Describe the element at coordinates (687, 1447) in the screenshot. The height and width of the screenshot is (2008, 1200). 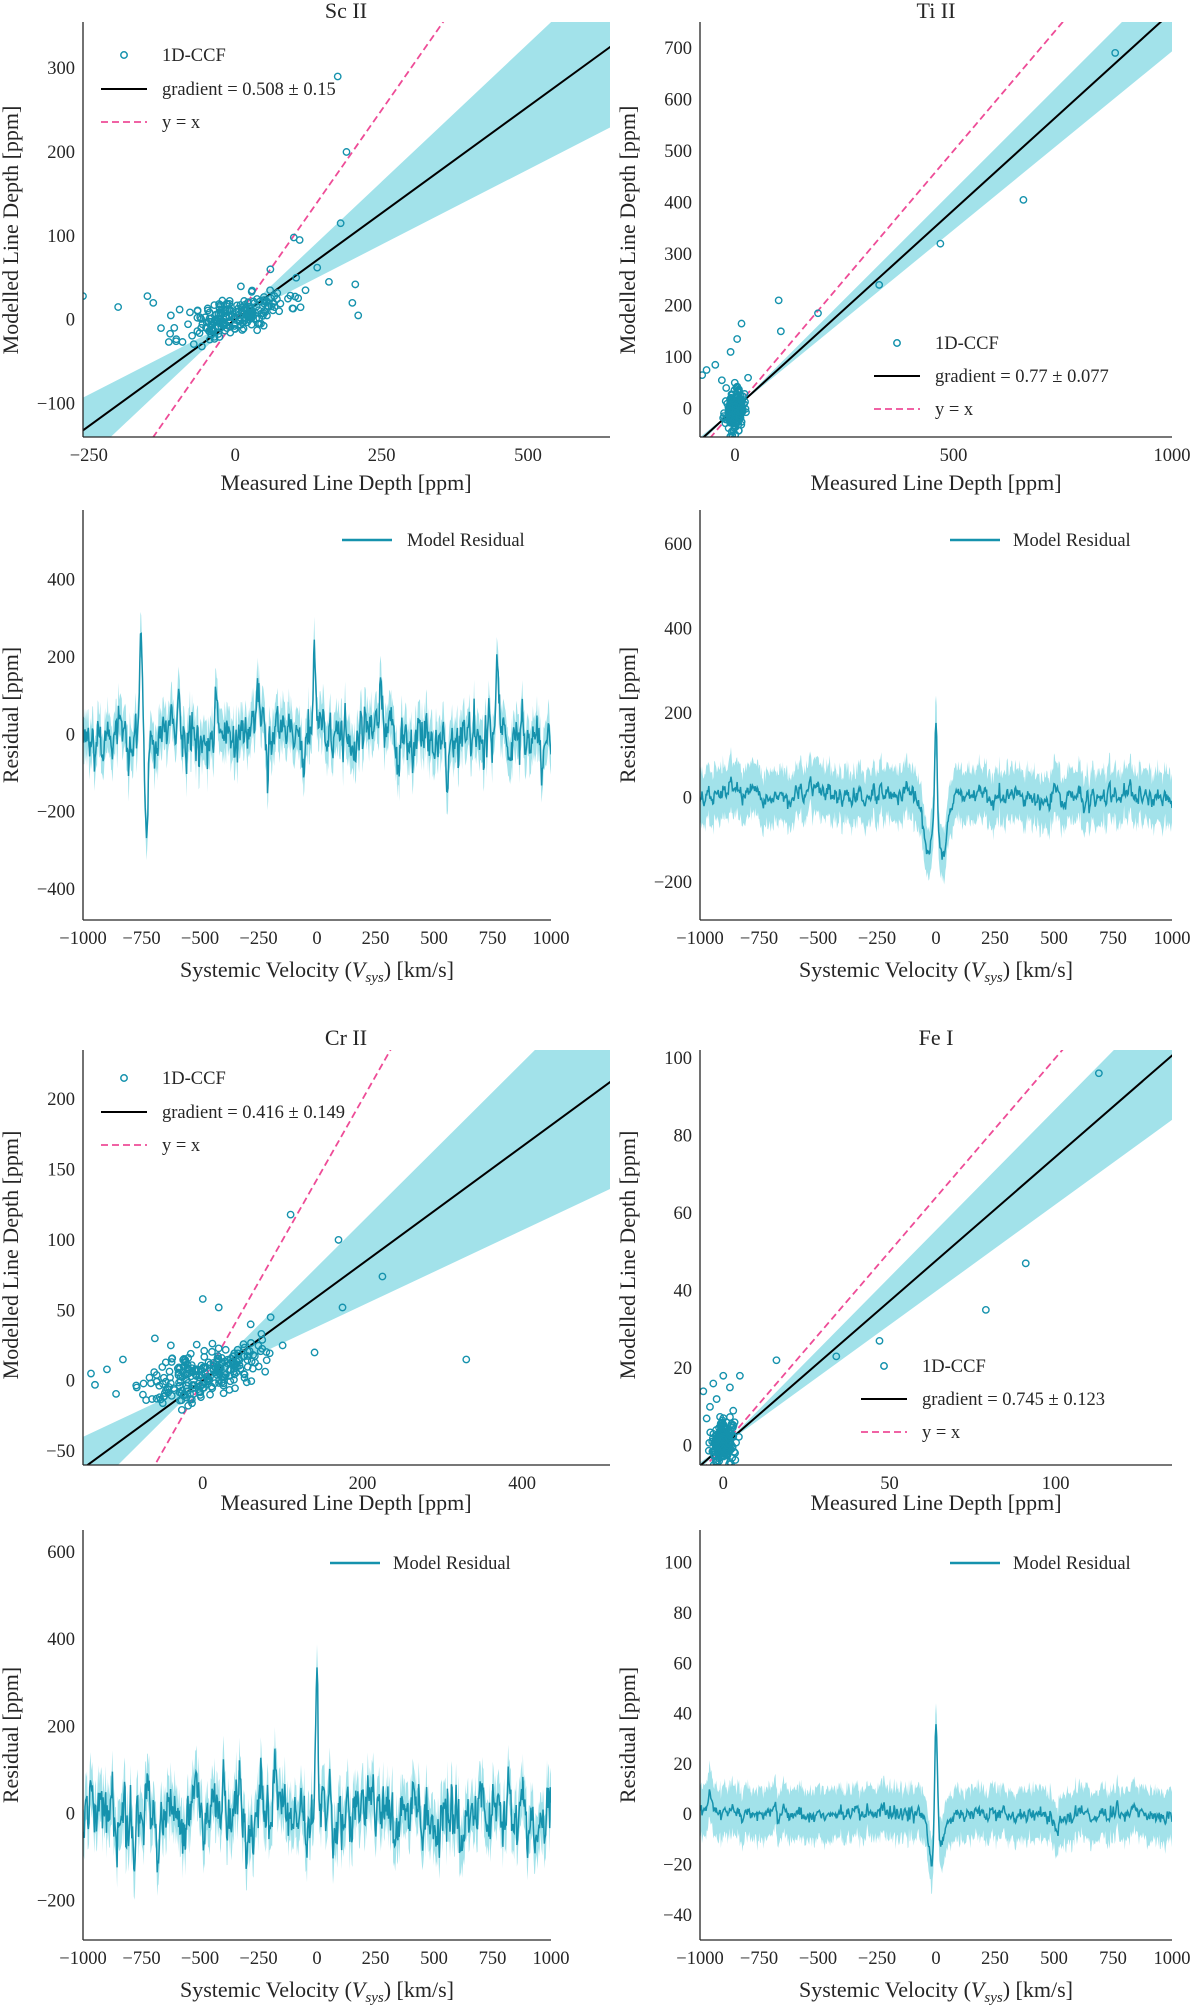
I see `y-tick-label: 0` at that location.